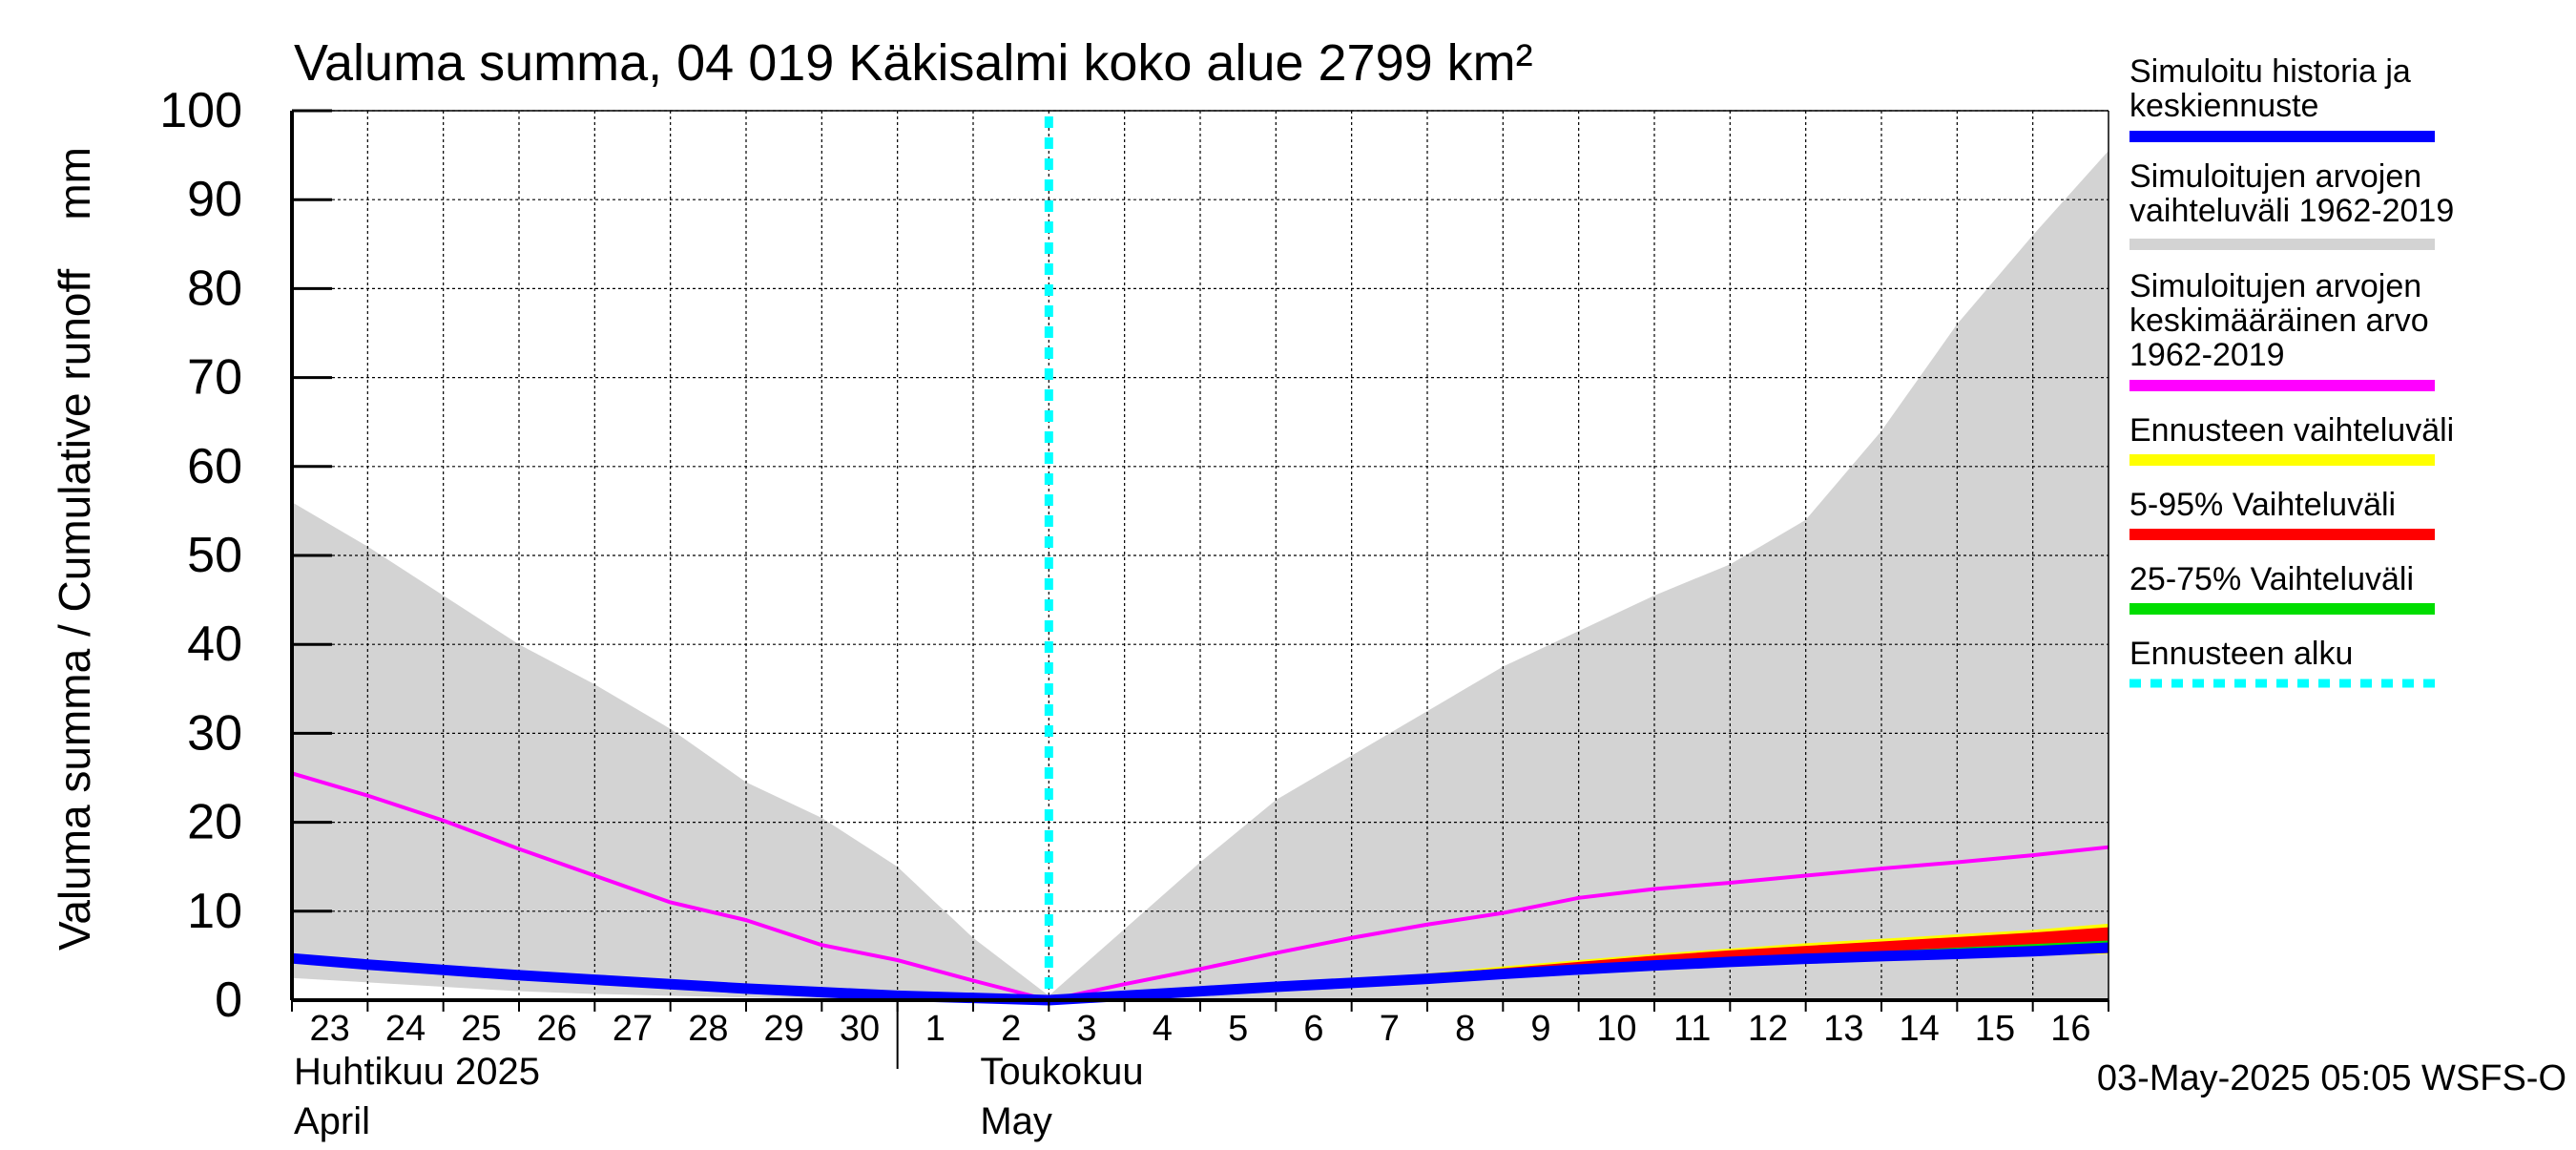 The height and width of the screenshot is (1150, 2576). I want to click on x-tick-label: 28, so click(708, 1029).